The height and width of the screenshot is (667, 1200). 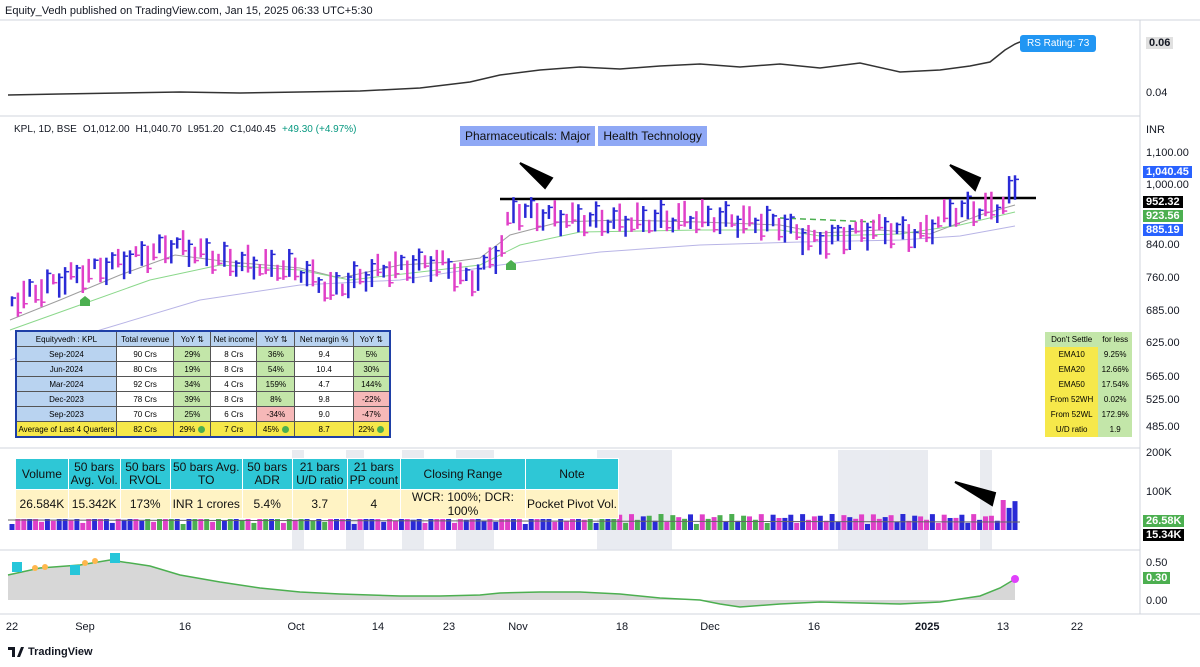 I want to click on axis-label: 952.32, so click(x=1163, y=202).